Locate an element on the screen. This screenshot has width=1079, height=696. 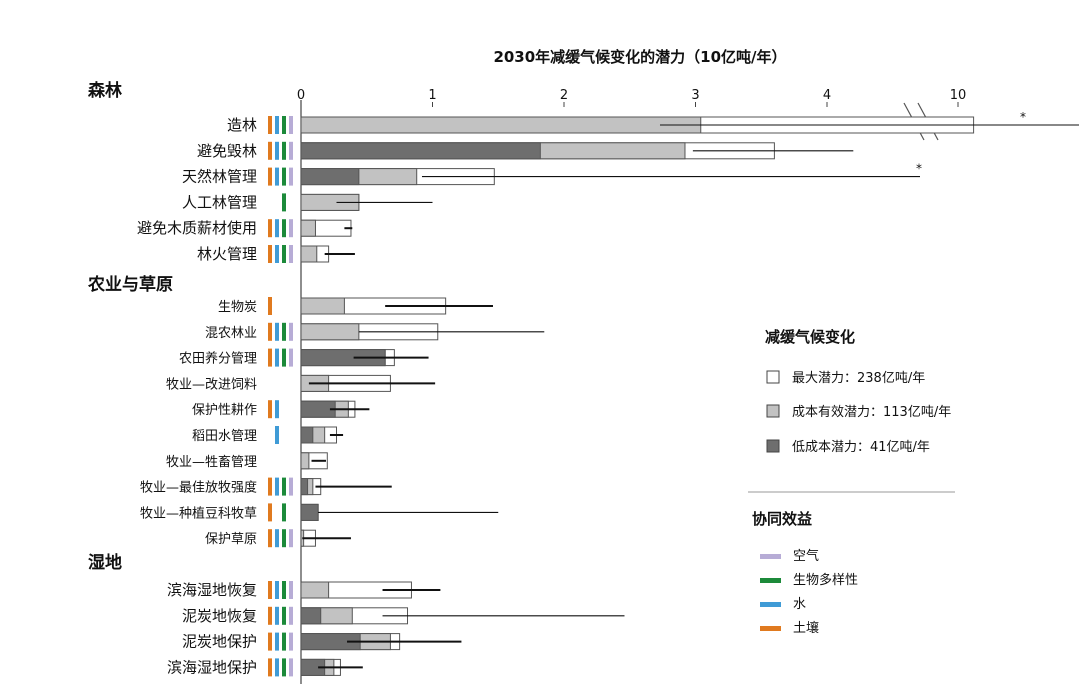
category-label: 泥炭地保护 is located at coordinates (219, 642).